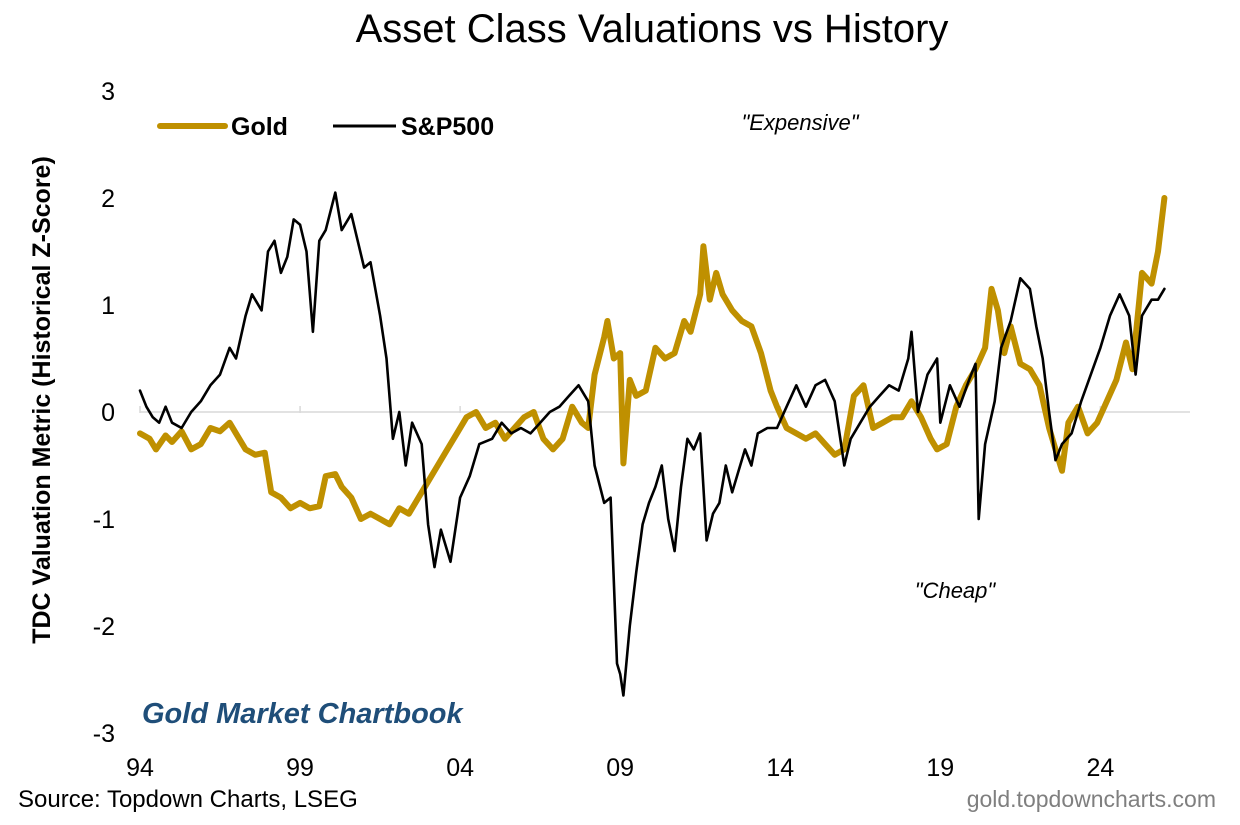 The image size is (1240, 825). Describe the element at coordinates (1091, 799) in the screenshot. I see `website-link: gold.topdowncharts.com` at that location.